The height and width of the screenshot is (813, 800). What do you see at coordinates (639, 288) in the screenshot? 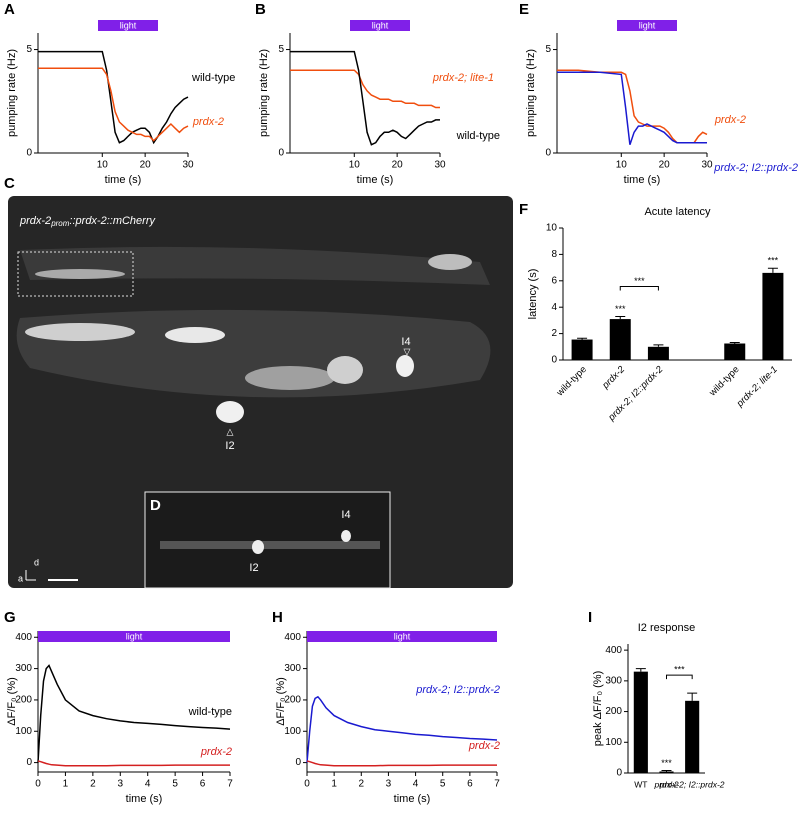
I see `bracket` at bounding box center [639, 288].